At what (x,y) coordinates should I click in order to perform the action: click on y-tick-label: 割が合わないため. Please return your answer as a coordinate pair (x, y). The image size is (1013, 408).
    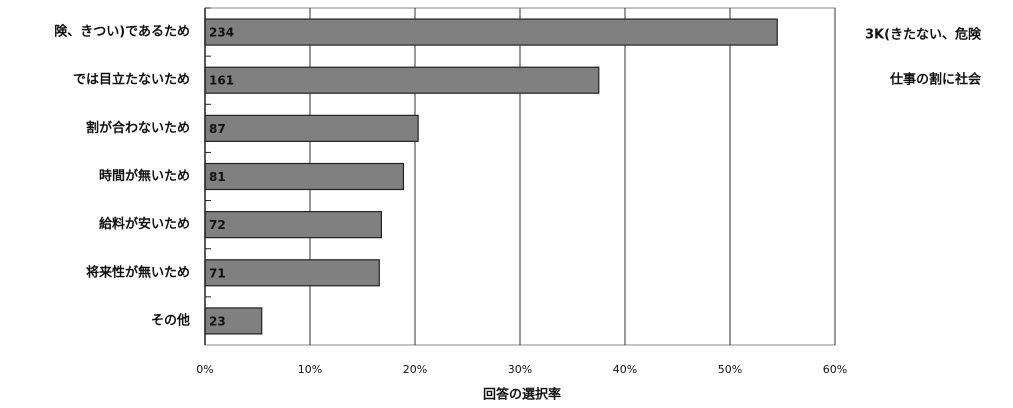
    Looking at the image, I should click on (138, 128).